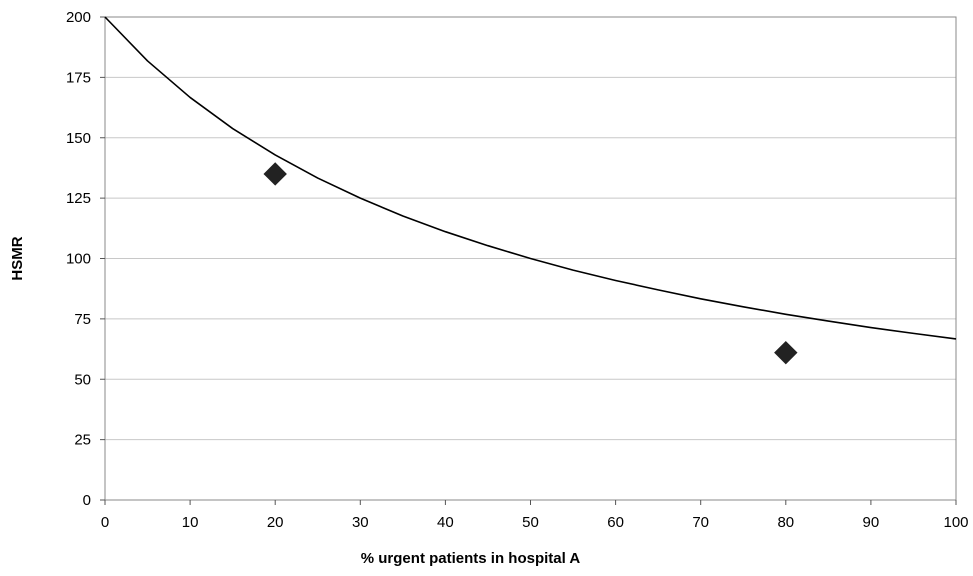 The width and height of the screenshot is (973, 576). I want to click on y-tick-label: 125, so click(78, 198).